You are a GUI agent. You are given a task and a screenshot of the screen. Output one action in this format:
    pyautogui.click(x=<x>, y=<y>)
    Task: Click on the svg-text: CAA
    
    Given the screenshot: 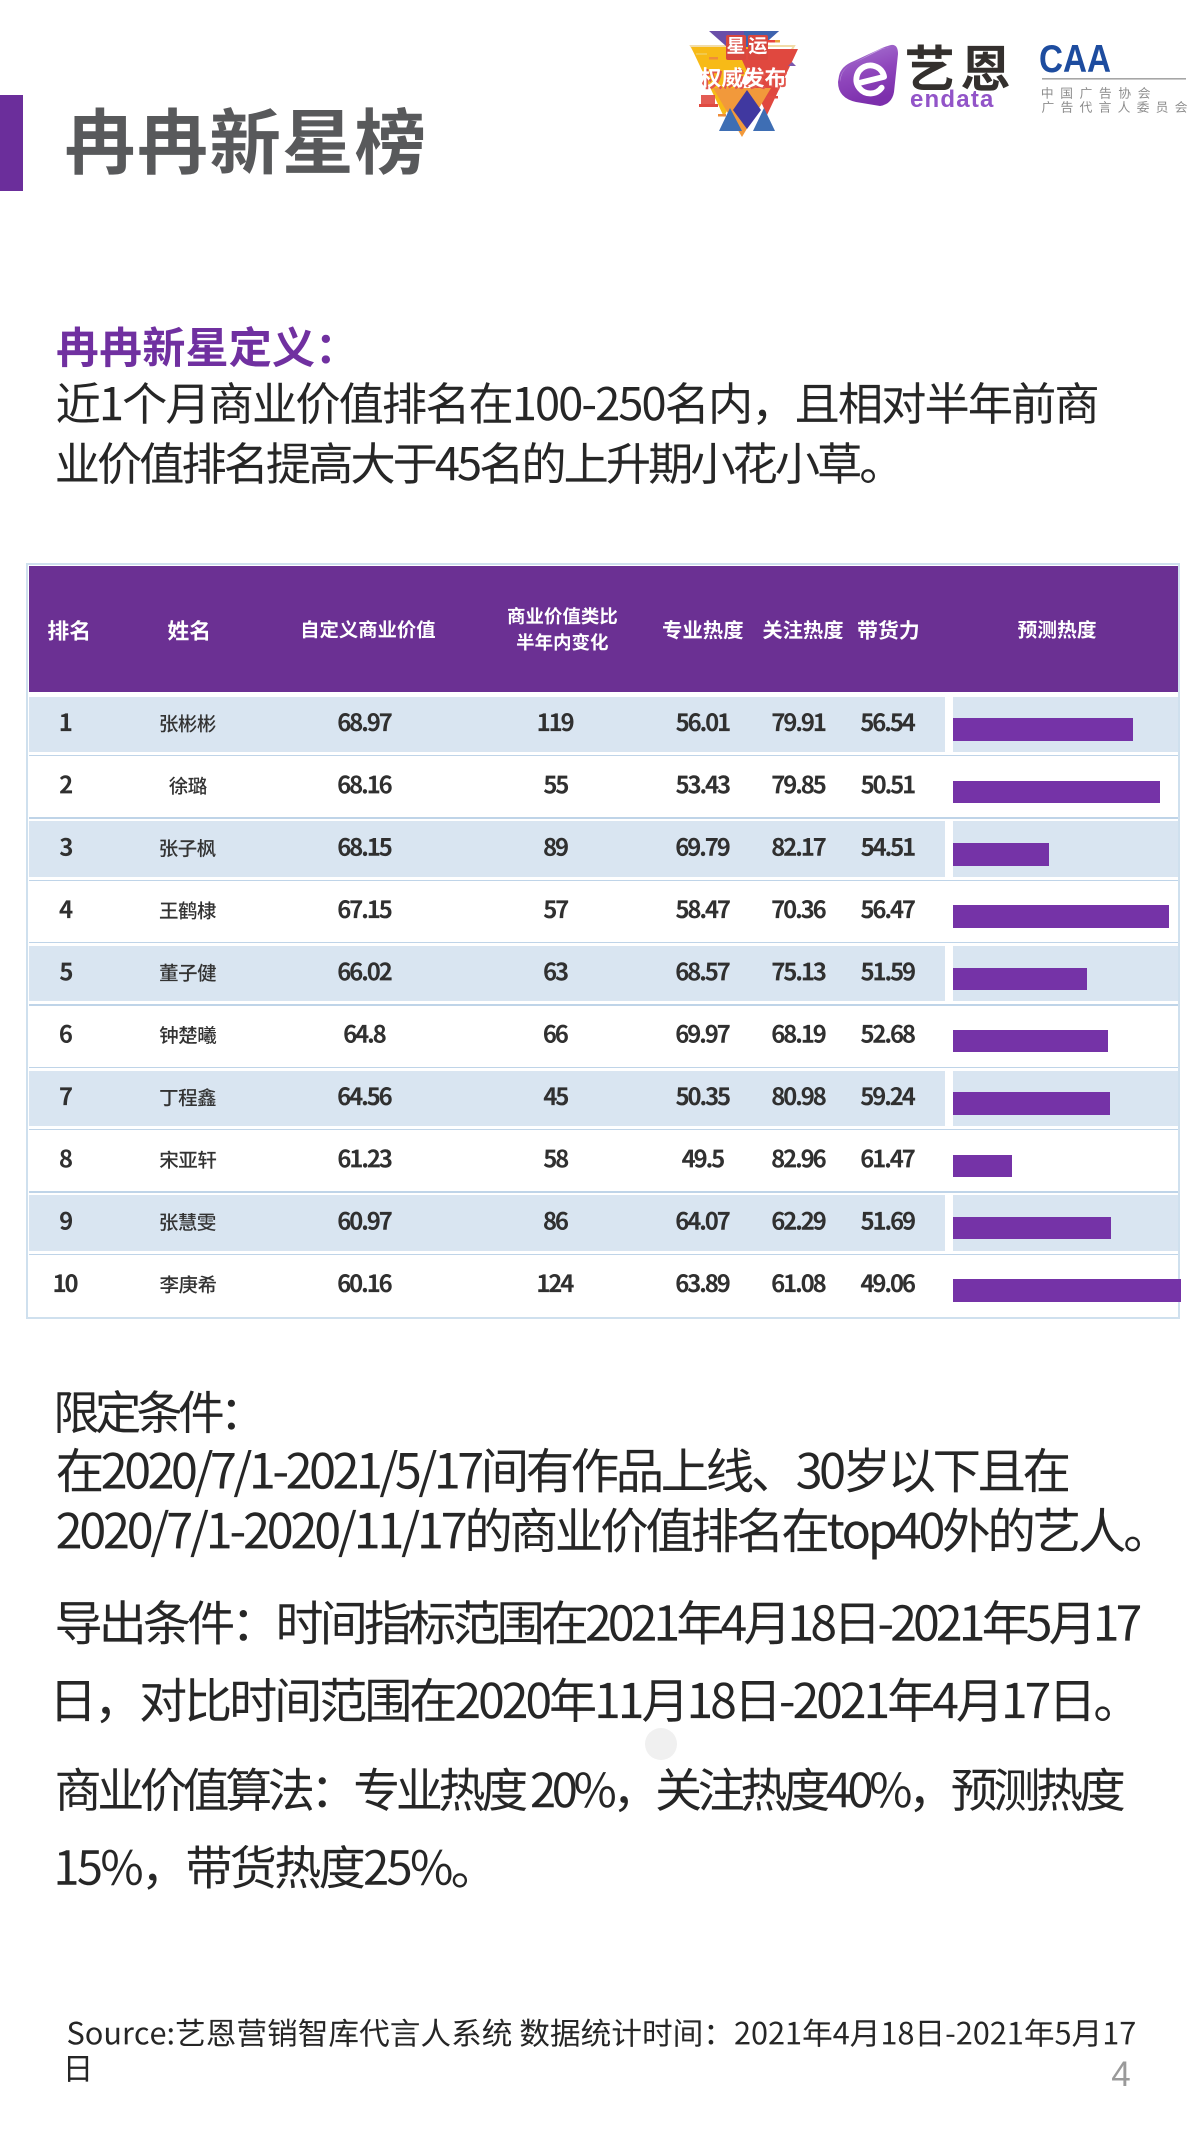 What is the action you would take?
    pyautogui.click(x=1075, y=60)
    